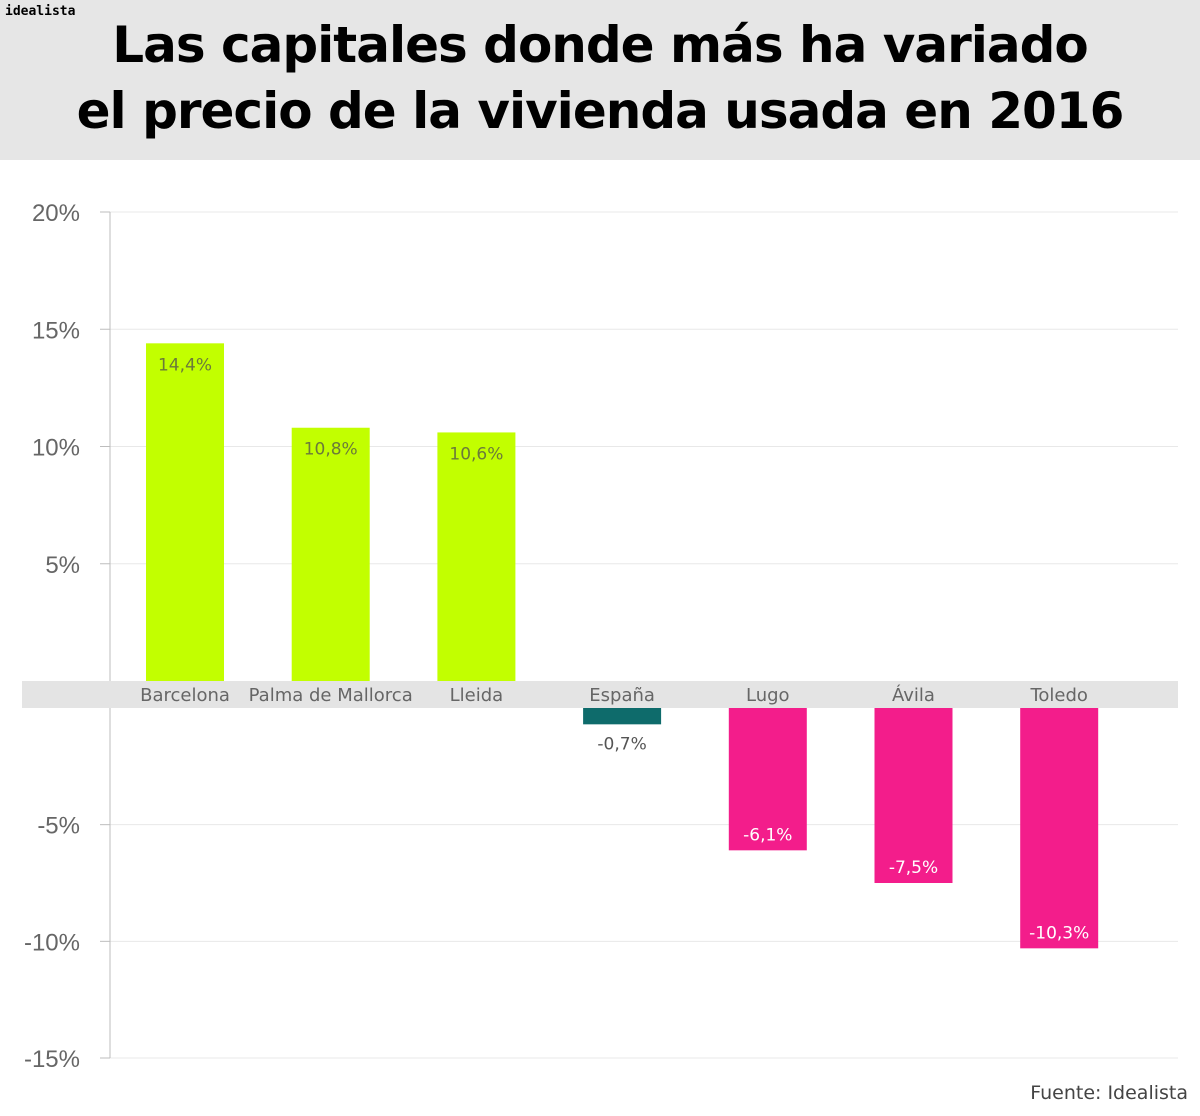 The image size is (1200, 1116). What do you see at coordinates (185, 512) in the screenshot?
I see `bar-barcelona` at bounding box center [185, 512].